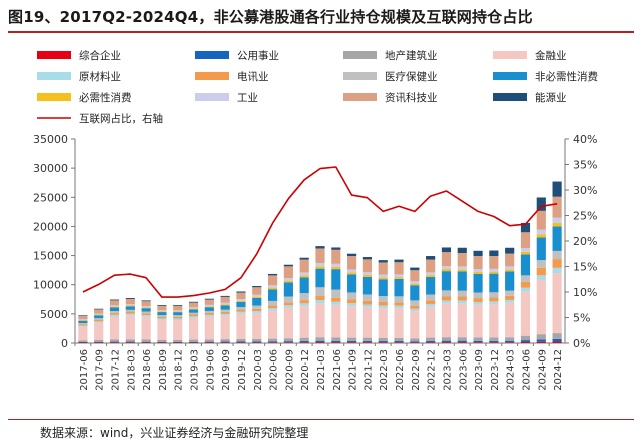 This screenshot has width=644, height=448. I want to click on x-tick-label: 2017-09, so click(100, 370).